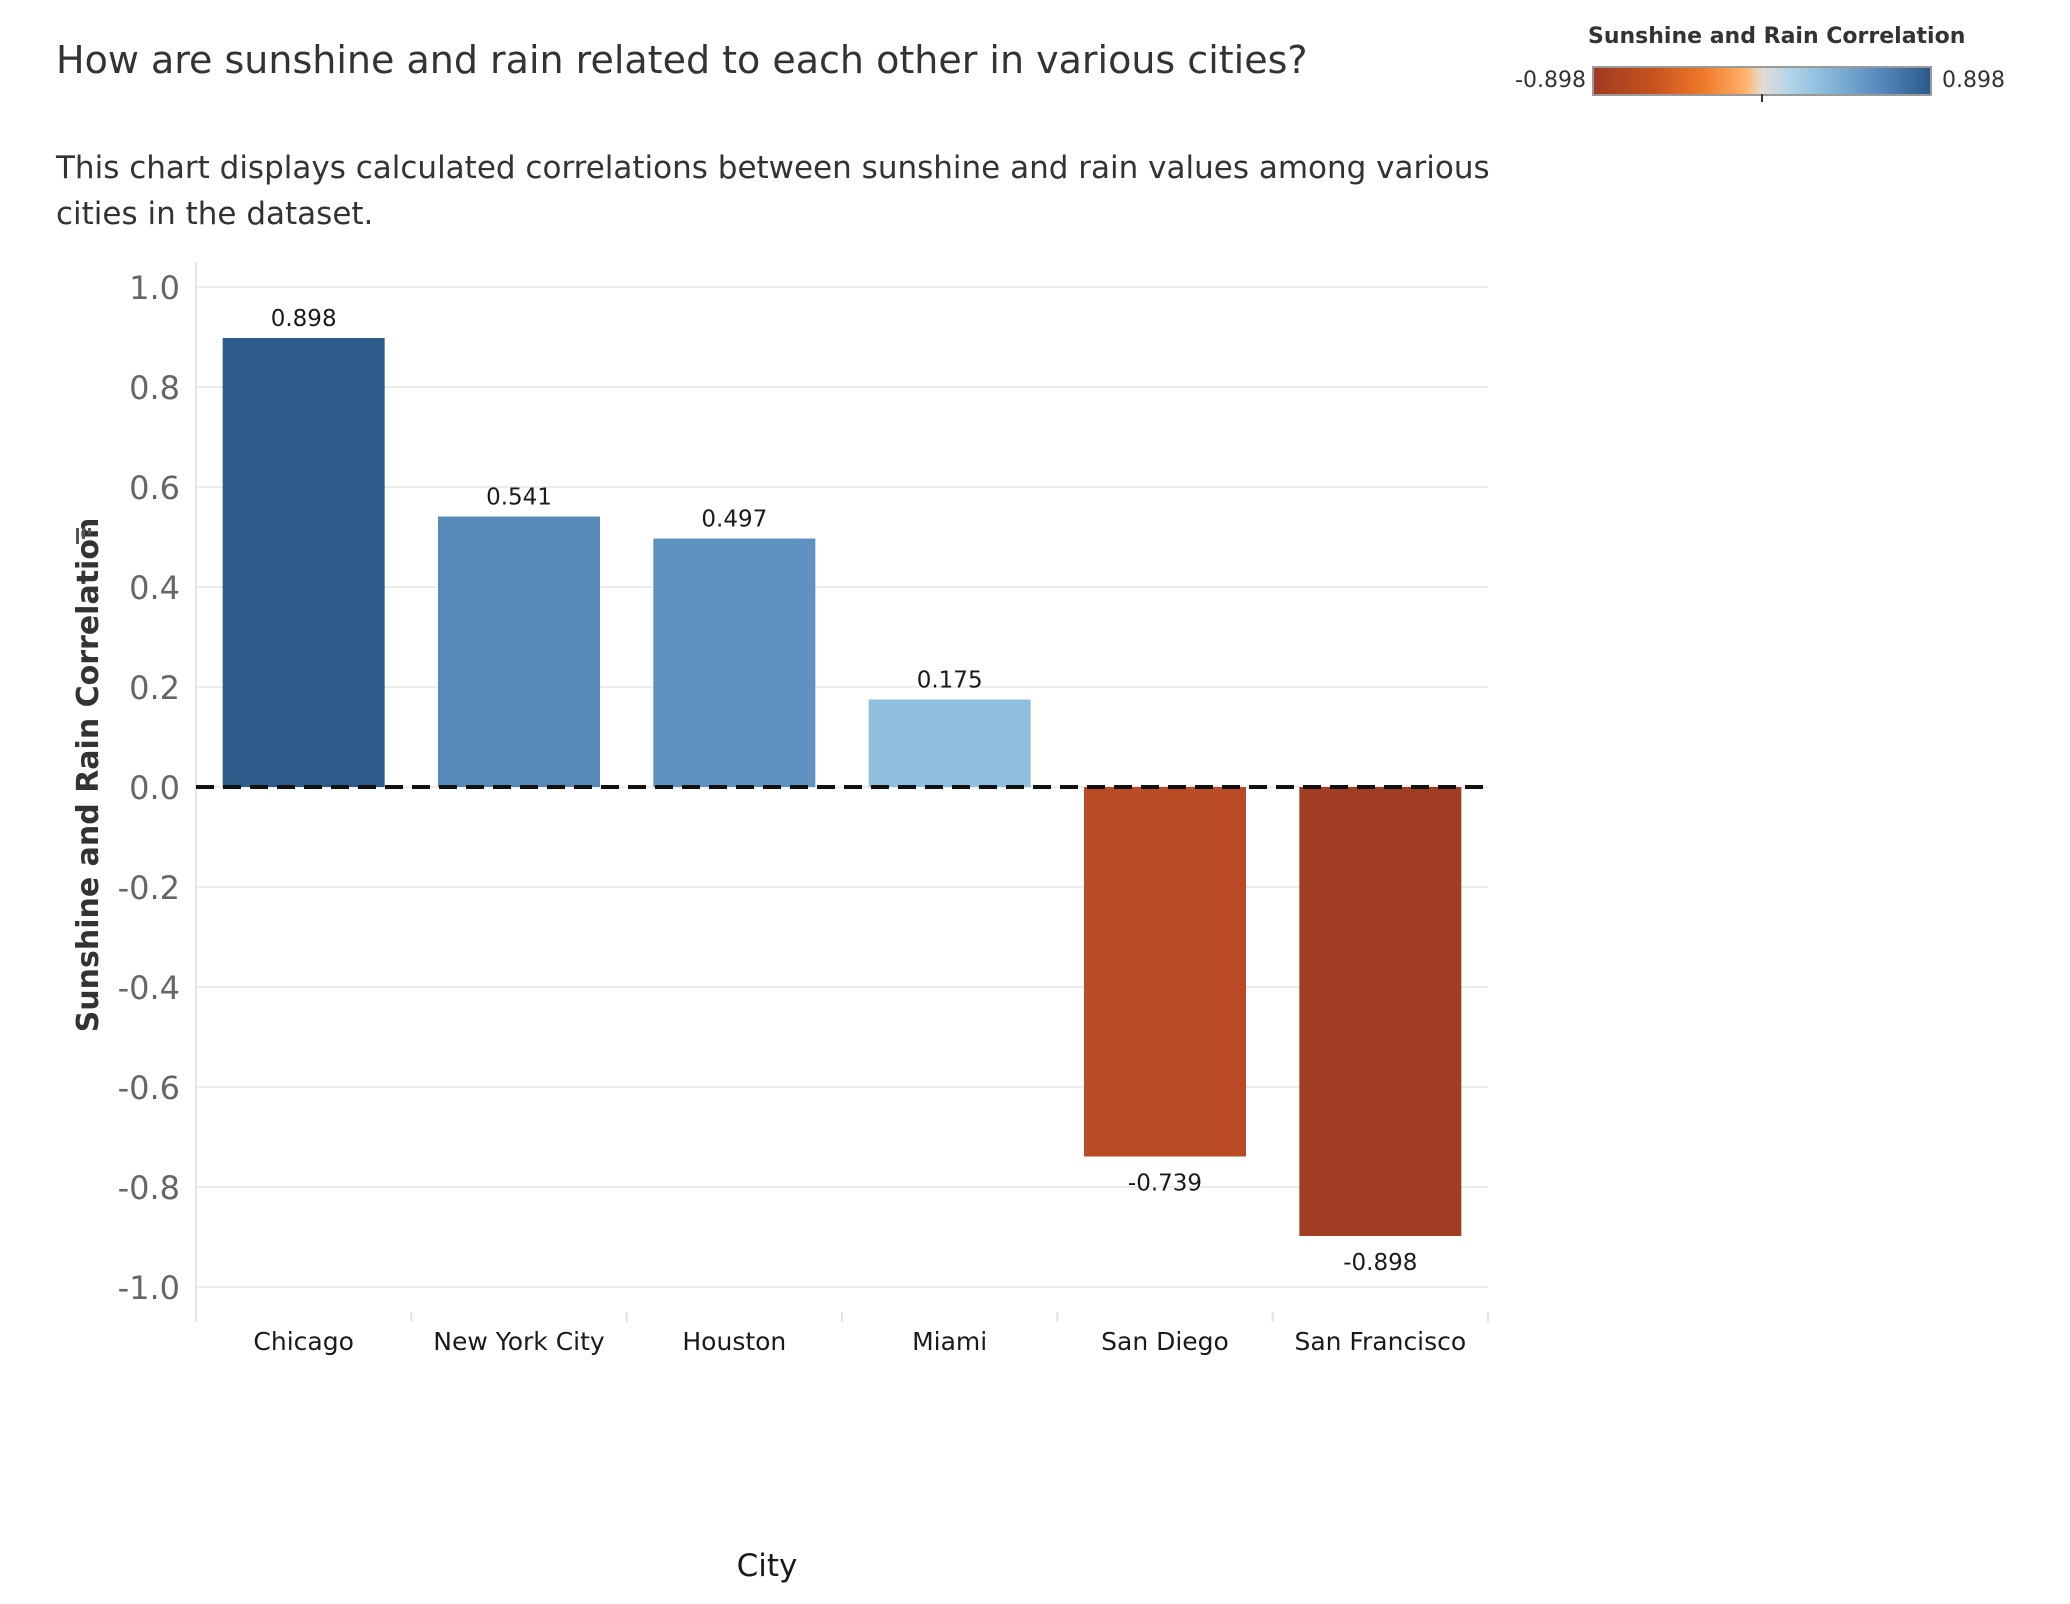 The height and width of the screenshot is (1604, 2070). What do you see at coordinates (304, 319) in the screenshot?
I see `data-label: 0.898` at bounding box center [304, 319].